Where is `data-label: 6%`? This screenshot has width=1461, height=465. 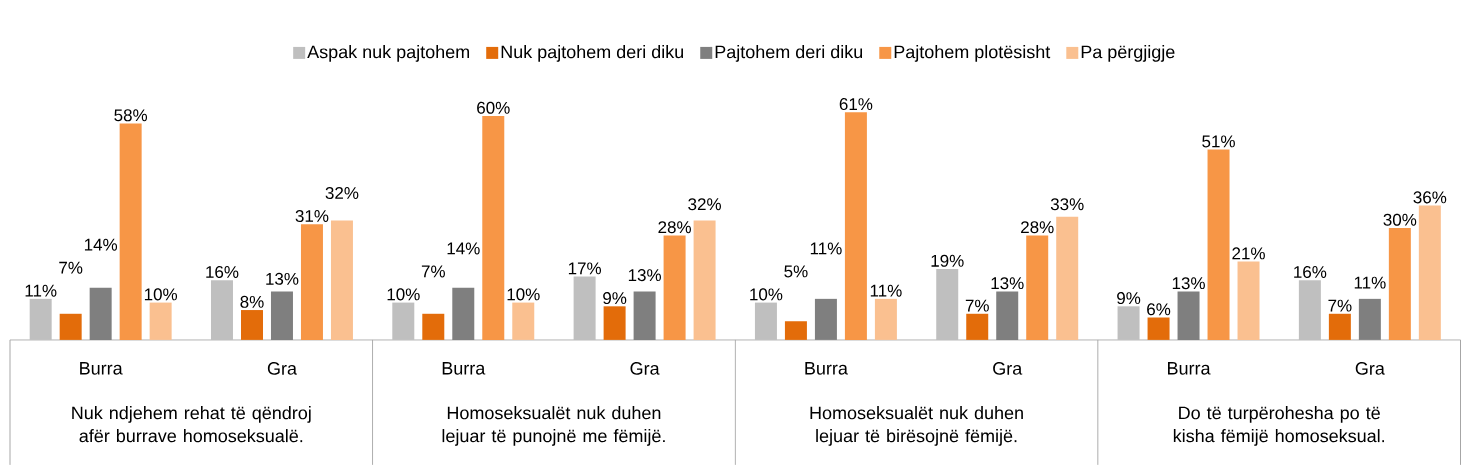 data-label: 6% is located at coordinates (1159, 309).